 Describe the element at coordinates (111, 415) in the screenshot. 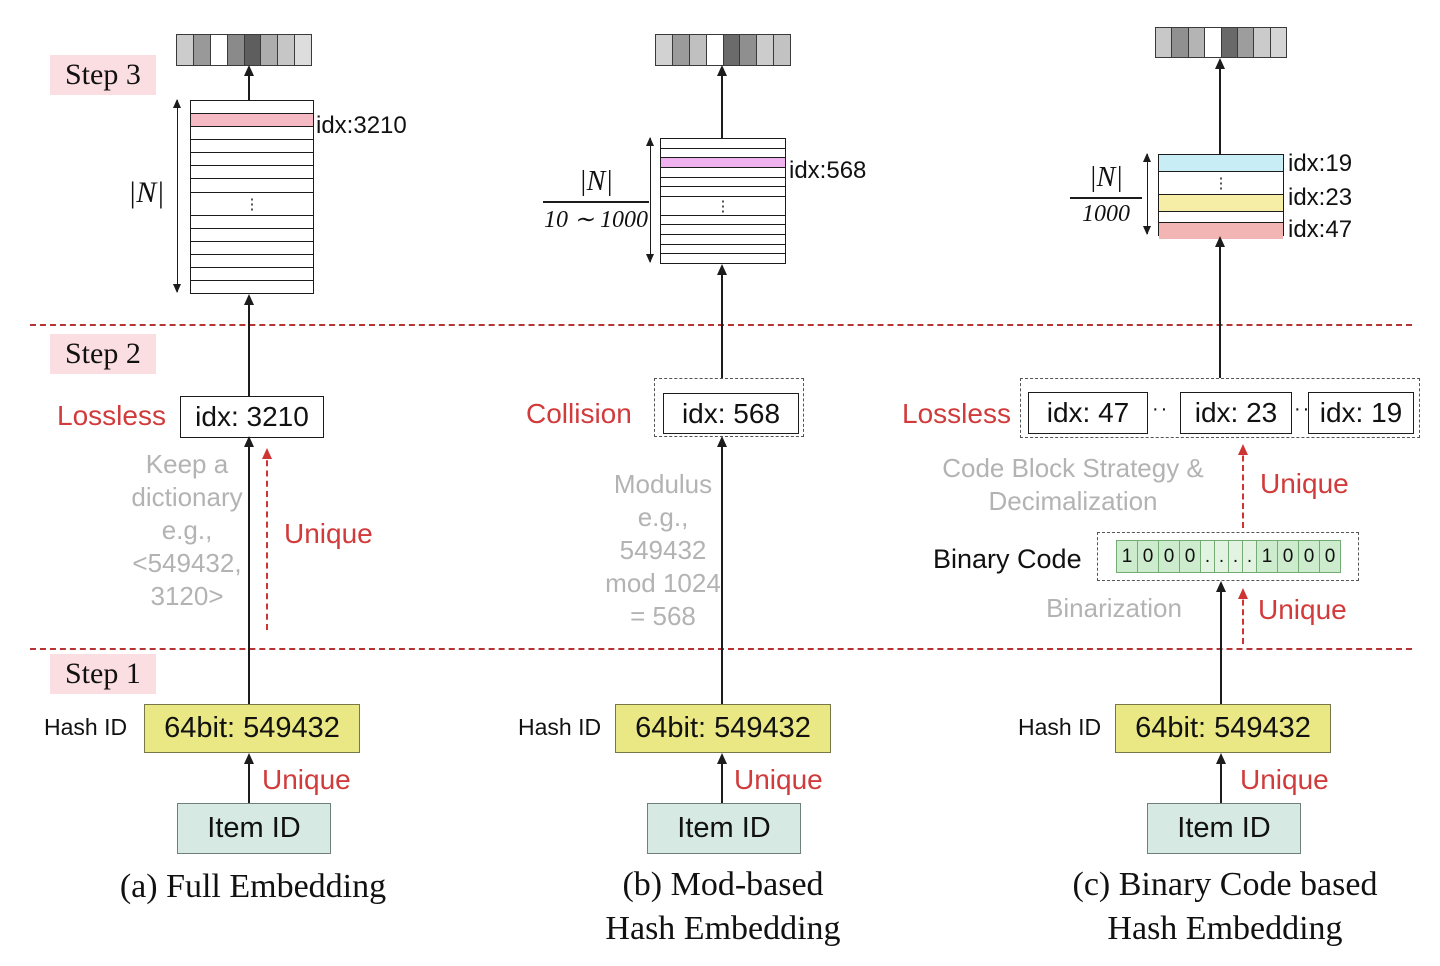

I see `lossless-label-a: Lossless` at that location.